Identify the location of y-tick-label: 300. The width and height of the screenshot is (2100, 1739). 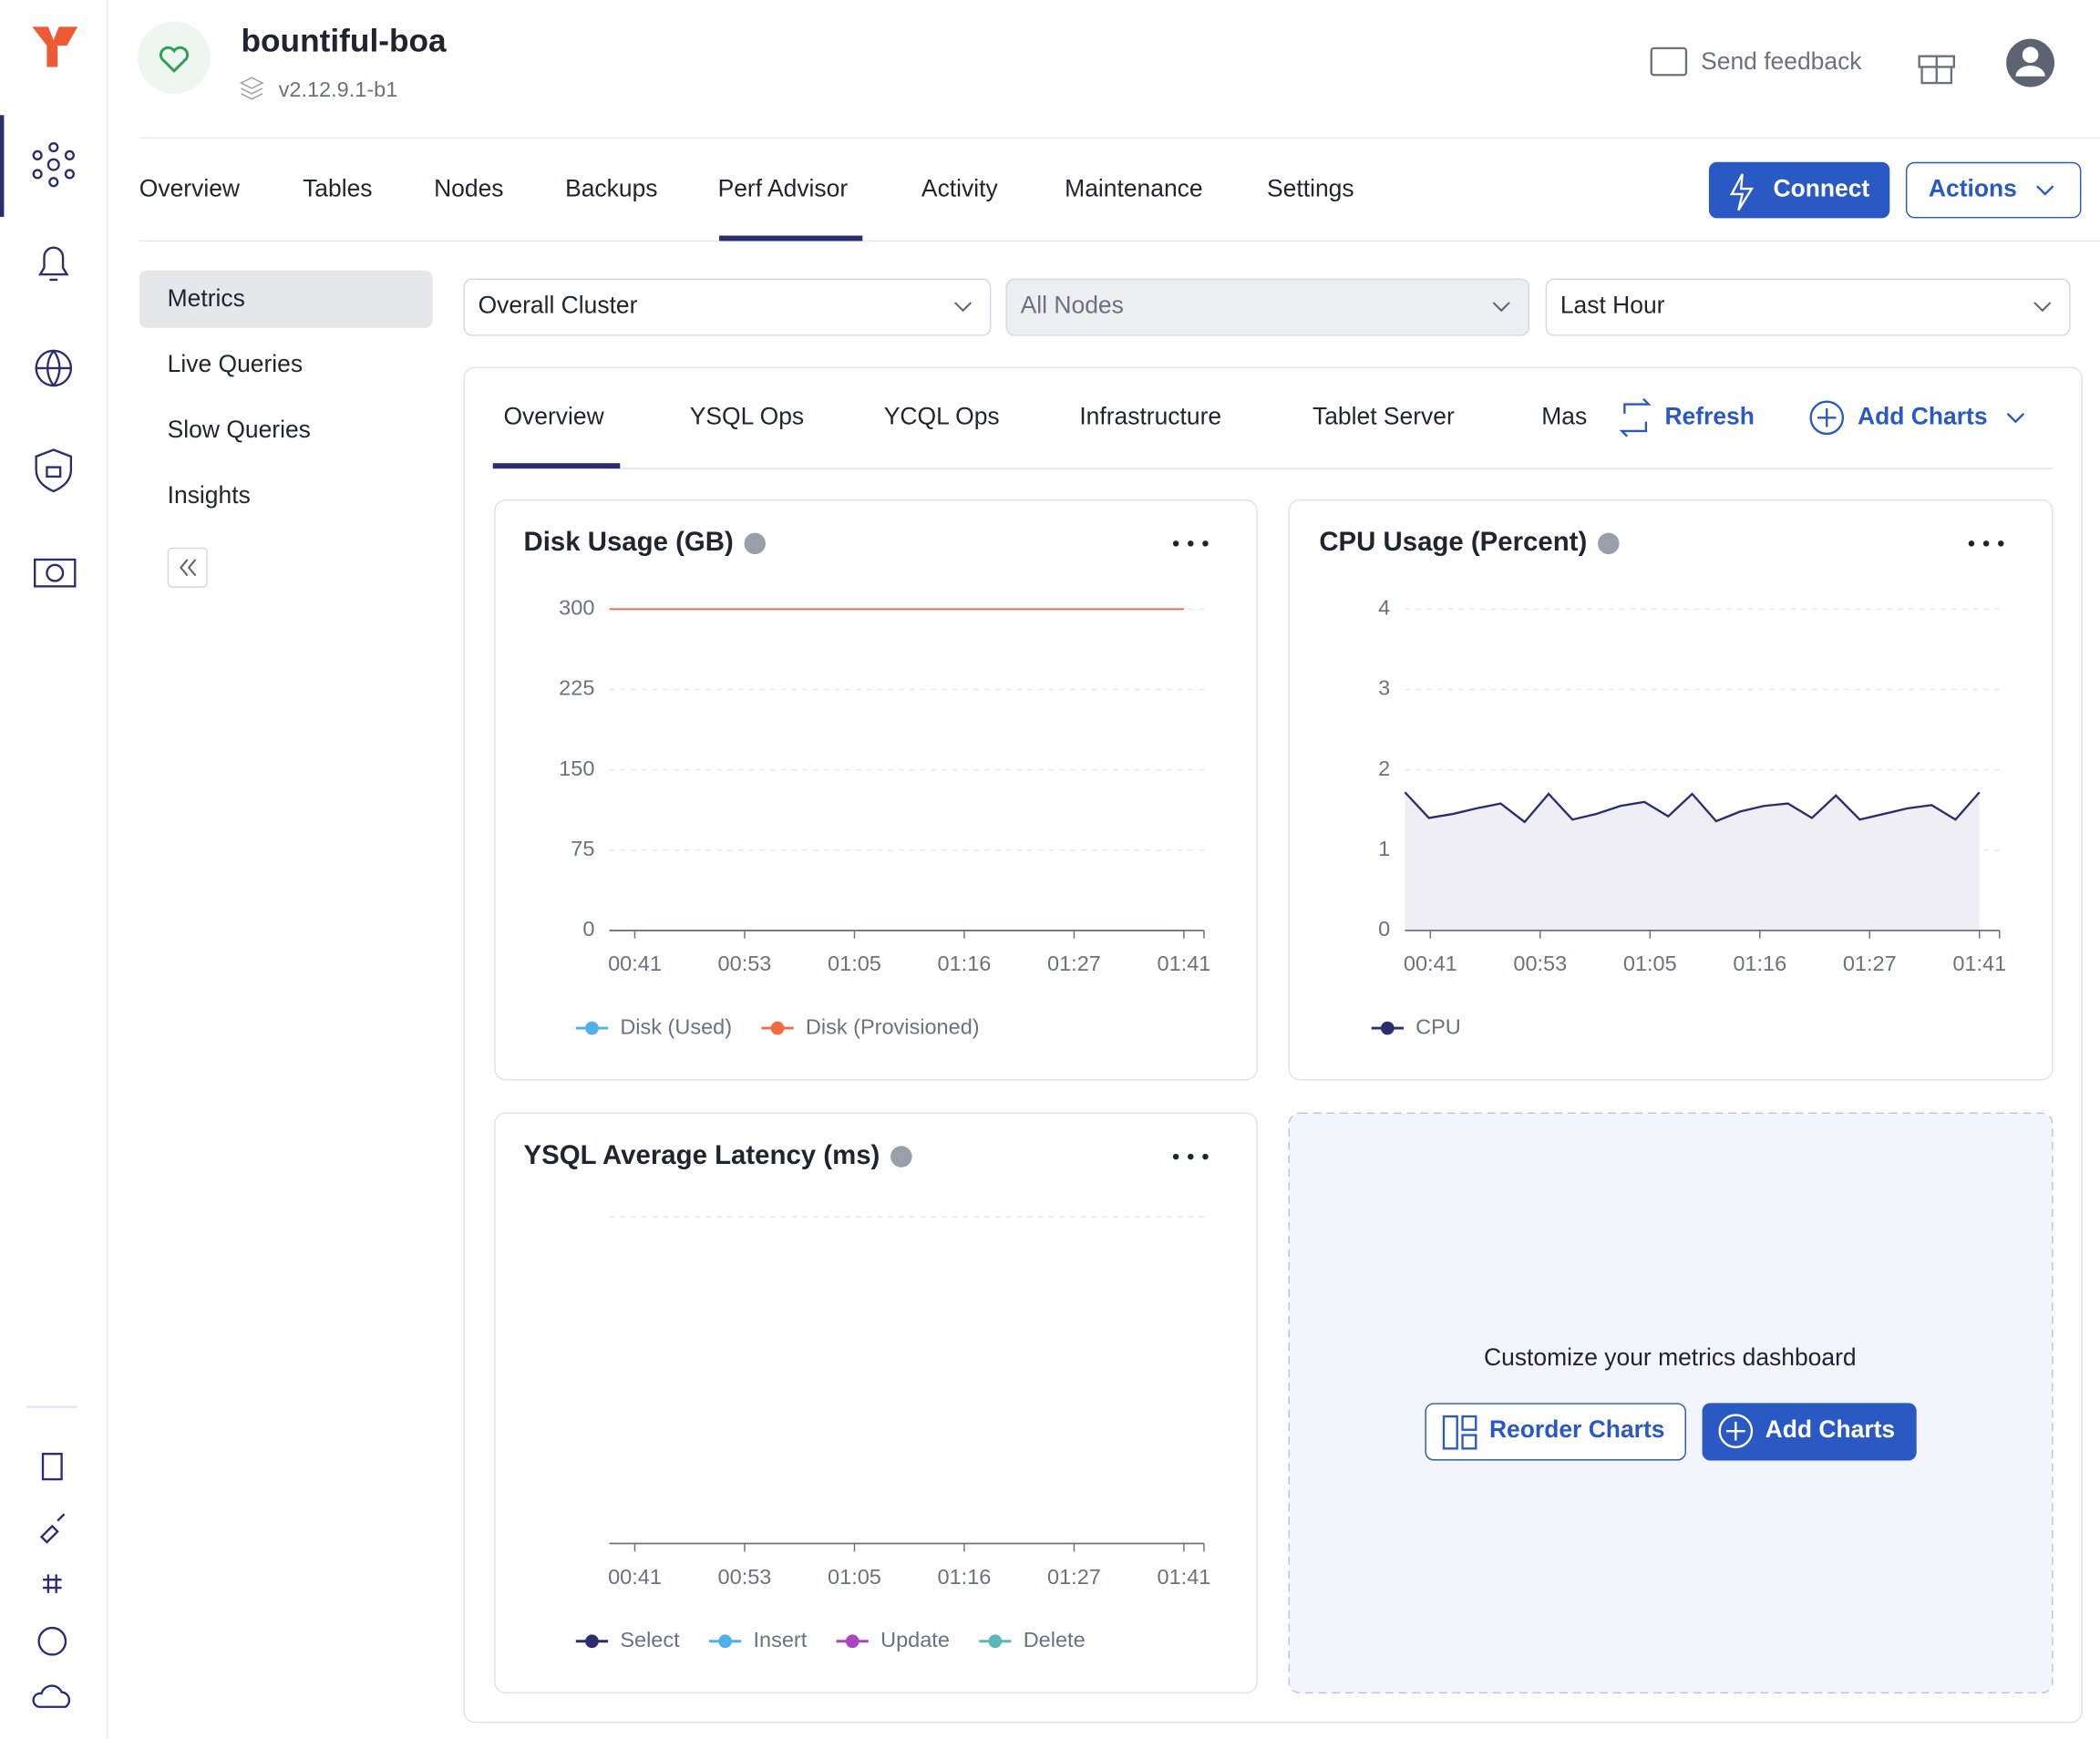
(576, 608).